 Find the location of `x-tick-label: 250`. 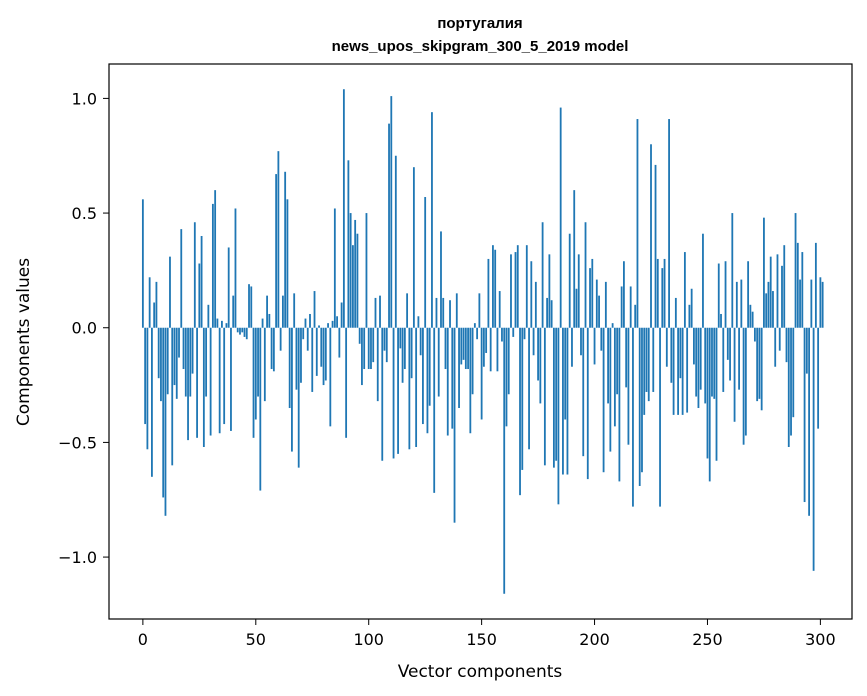

x-tick-label: 250 is located at coordinates (707, 639).